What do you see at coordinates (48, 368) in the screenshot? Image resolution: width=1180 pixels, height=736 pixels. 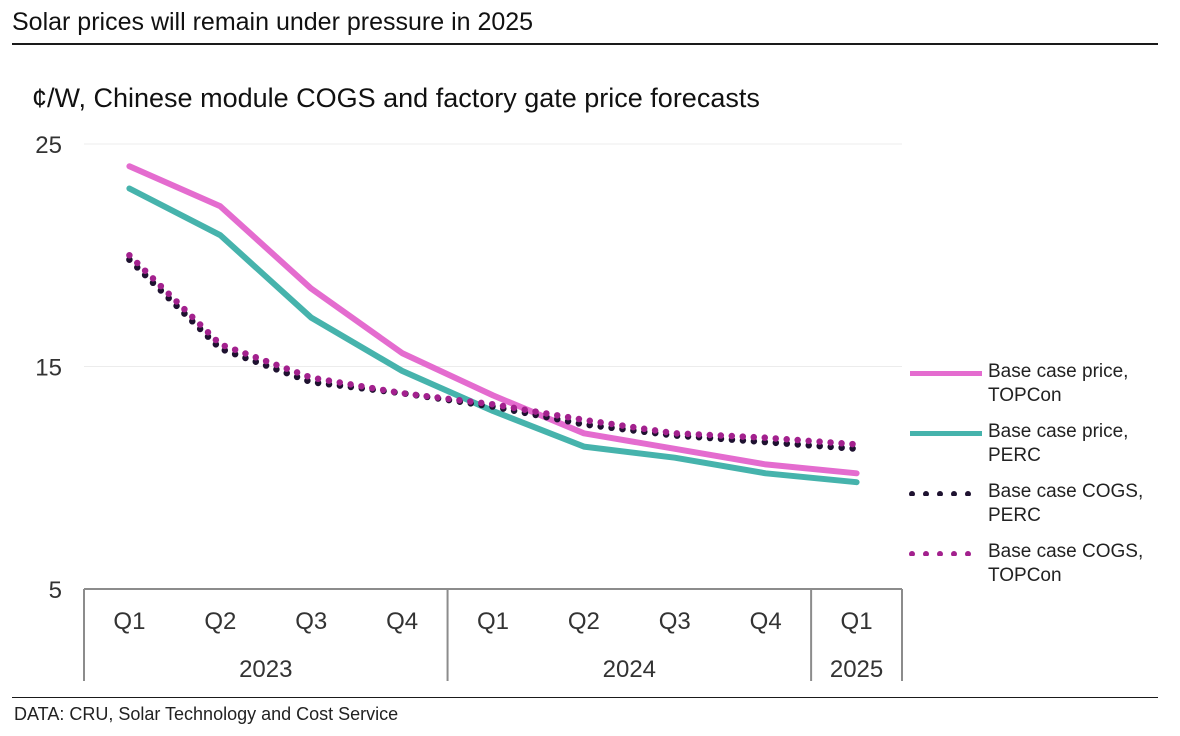 I see `y-tick-label: 15` at bounding box center [48, 368].